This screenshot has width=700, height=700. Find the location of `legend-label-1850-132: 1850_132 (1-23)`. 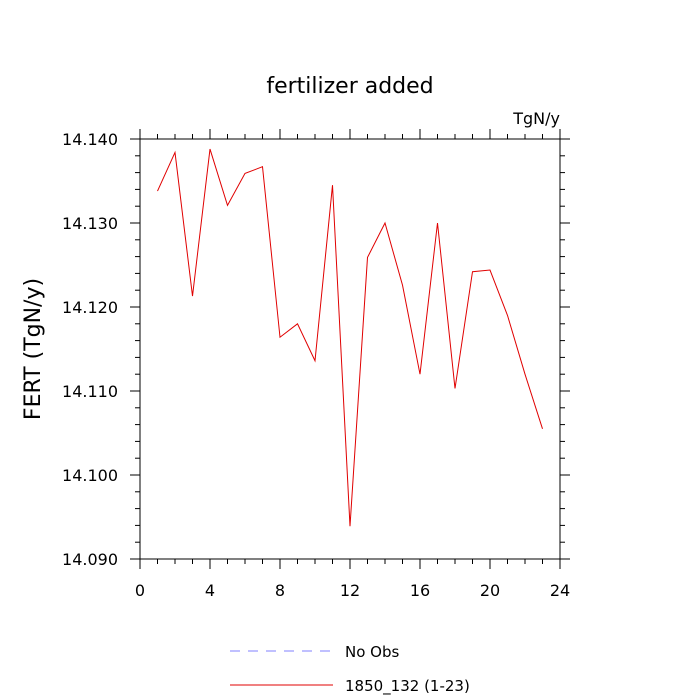

legend-label-1850-132: 1850_132 (1-23) is located at coordinates (407, 686).